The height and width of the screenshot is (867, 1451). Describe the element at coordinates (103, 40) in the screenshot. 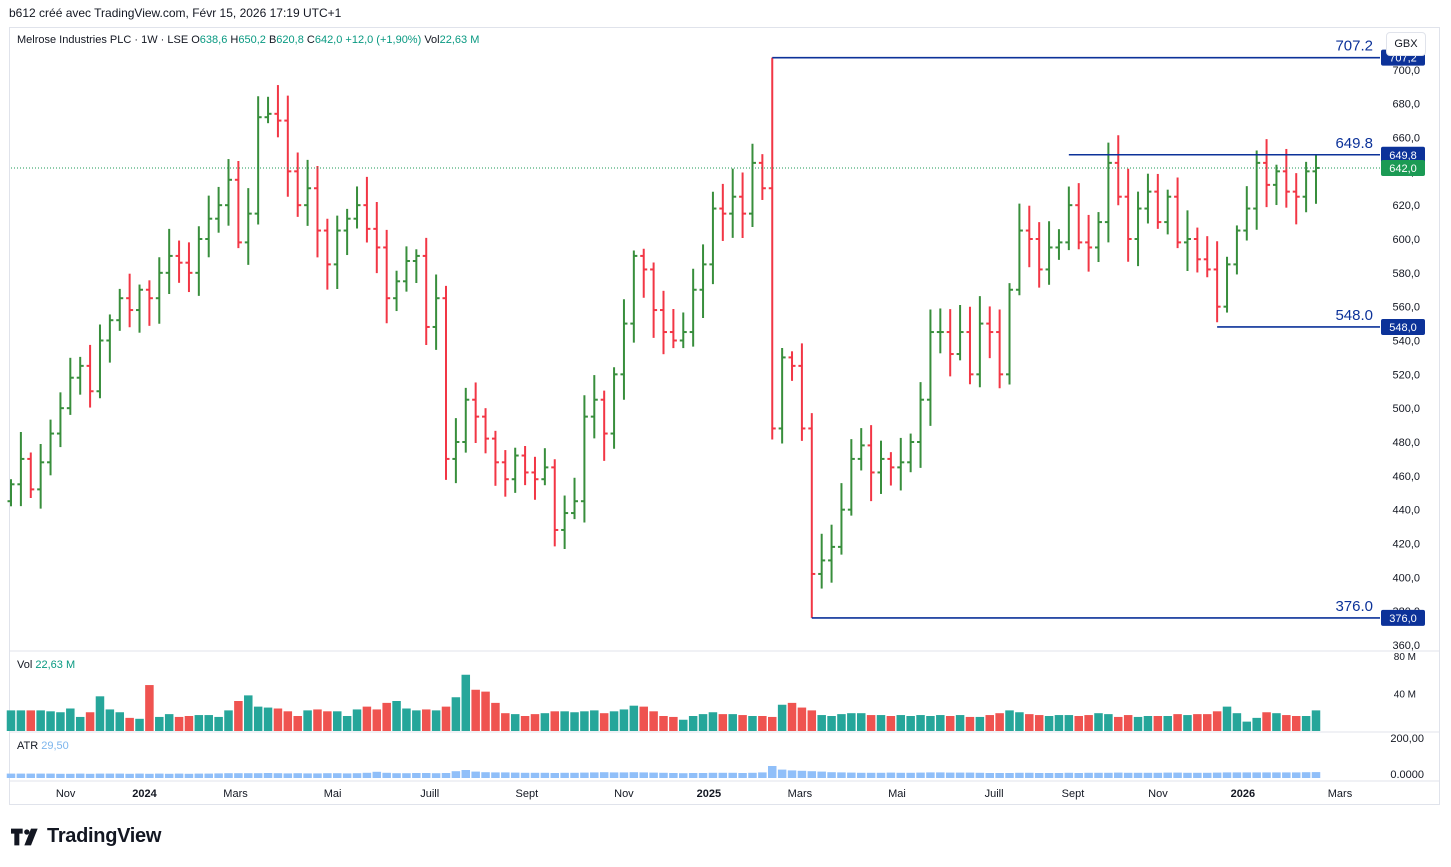

I see `symbol-name: Melrose Industries PLC · 1W · LSE` at that location.